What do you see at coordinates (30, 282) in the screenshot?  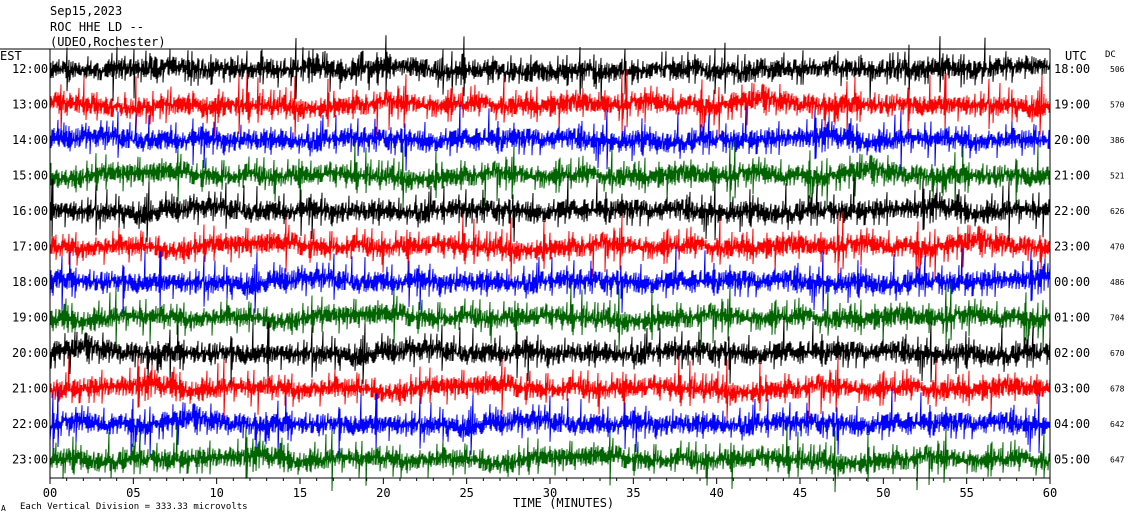 I see `est-label: 18:00` at bounding box center [30, 282].